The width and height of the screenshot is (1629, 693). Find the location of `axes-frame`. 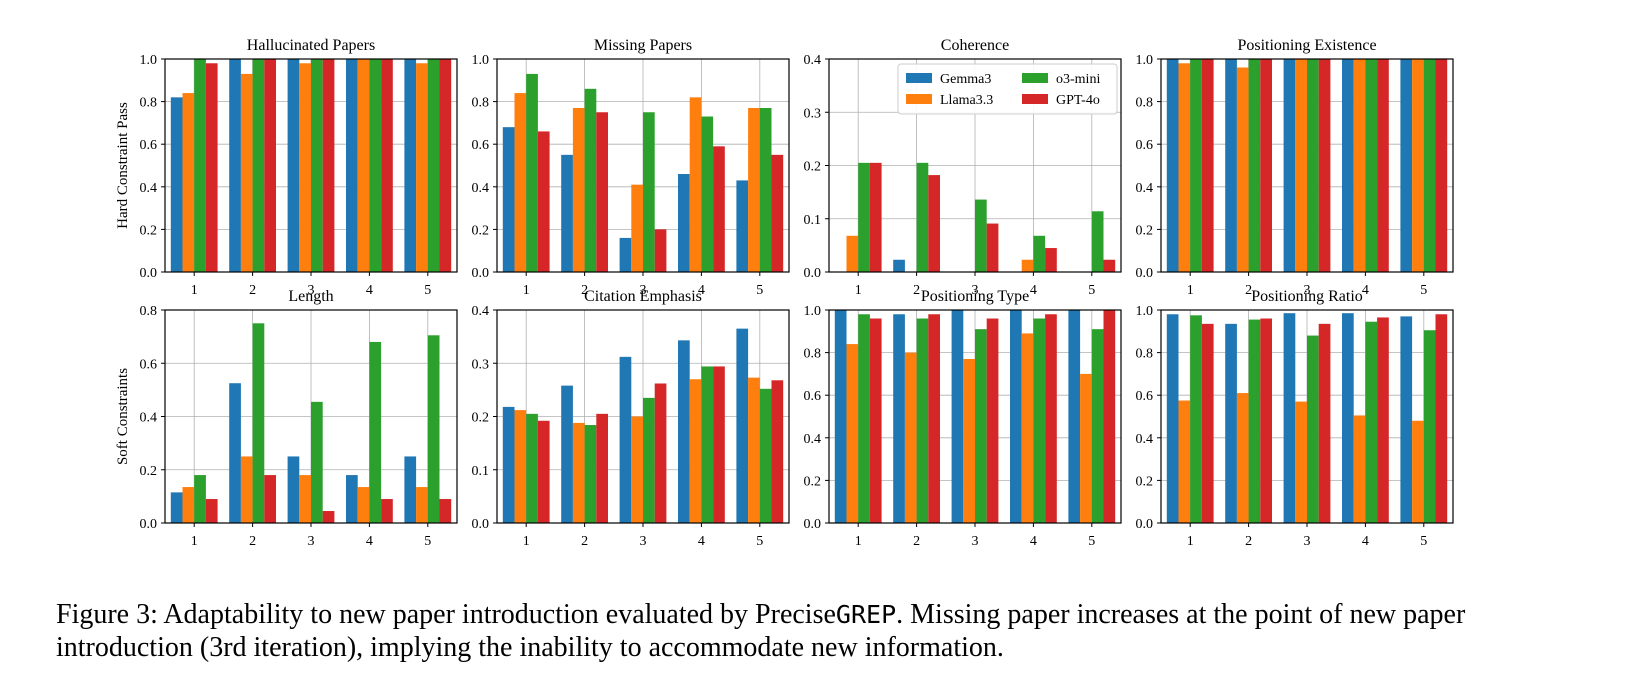

axes-frame is located at coordinates (1307, 416).